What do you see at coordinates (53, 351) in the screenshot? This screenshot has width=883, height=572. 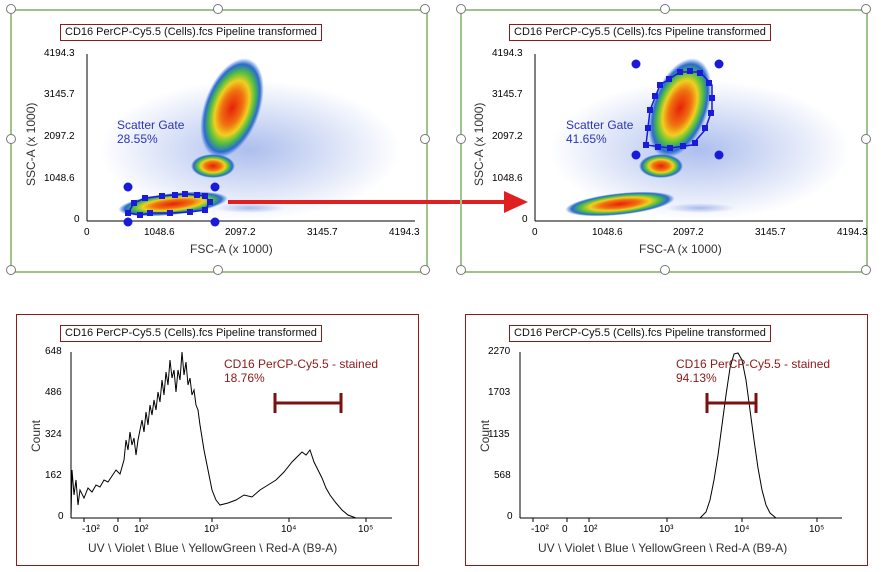 I see `y-tick: 648` at bounding box center [53, 351].